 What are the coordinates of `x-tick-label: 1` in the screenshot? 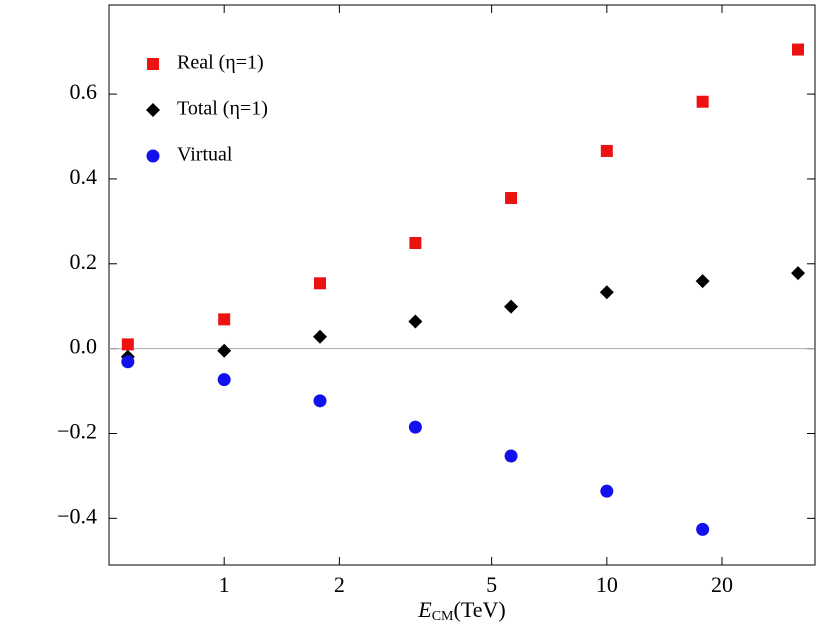 It's located at (224, 584).